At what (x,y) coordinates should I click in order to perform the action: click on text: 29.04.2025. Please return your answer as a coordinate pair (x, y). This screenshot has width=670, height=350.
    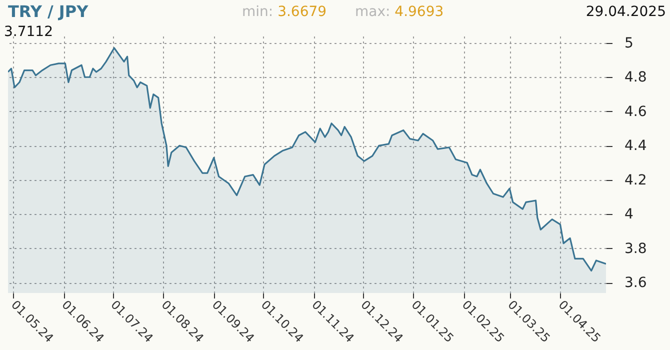
    Looking at the image, I should click on (626, 12).